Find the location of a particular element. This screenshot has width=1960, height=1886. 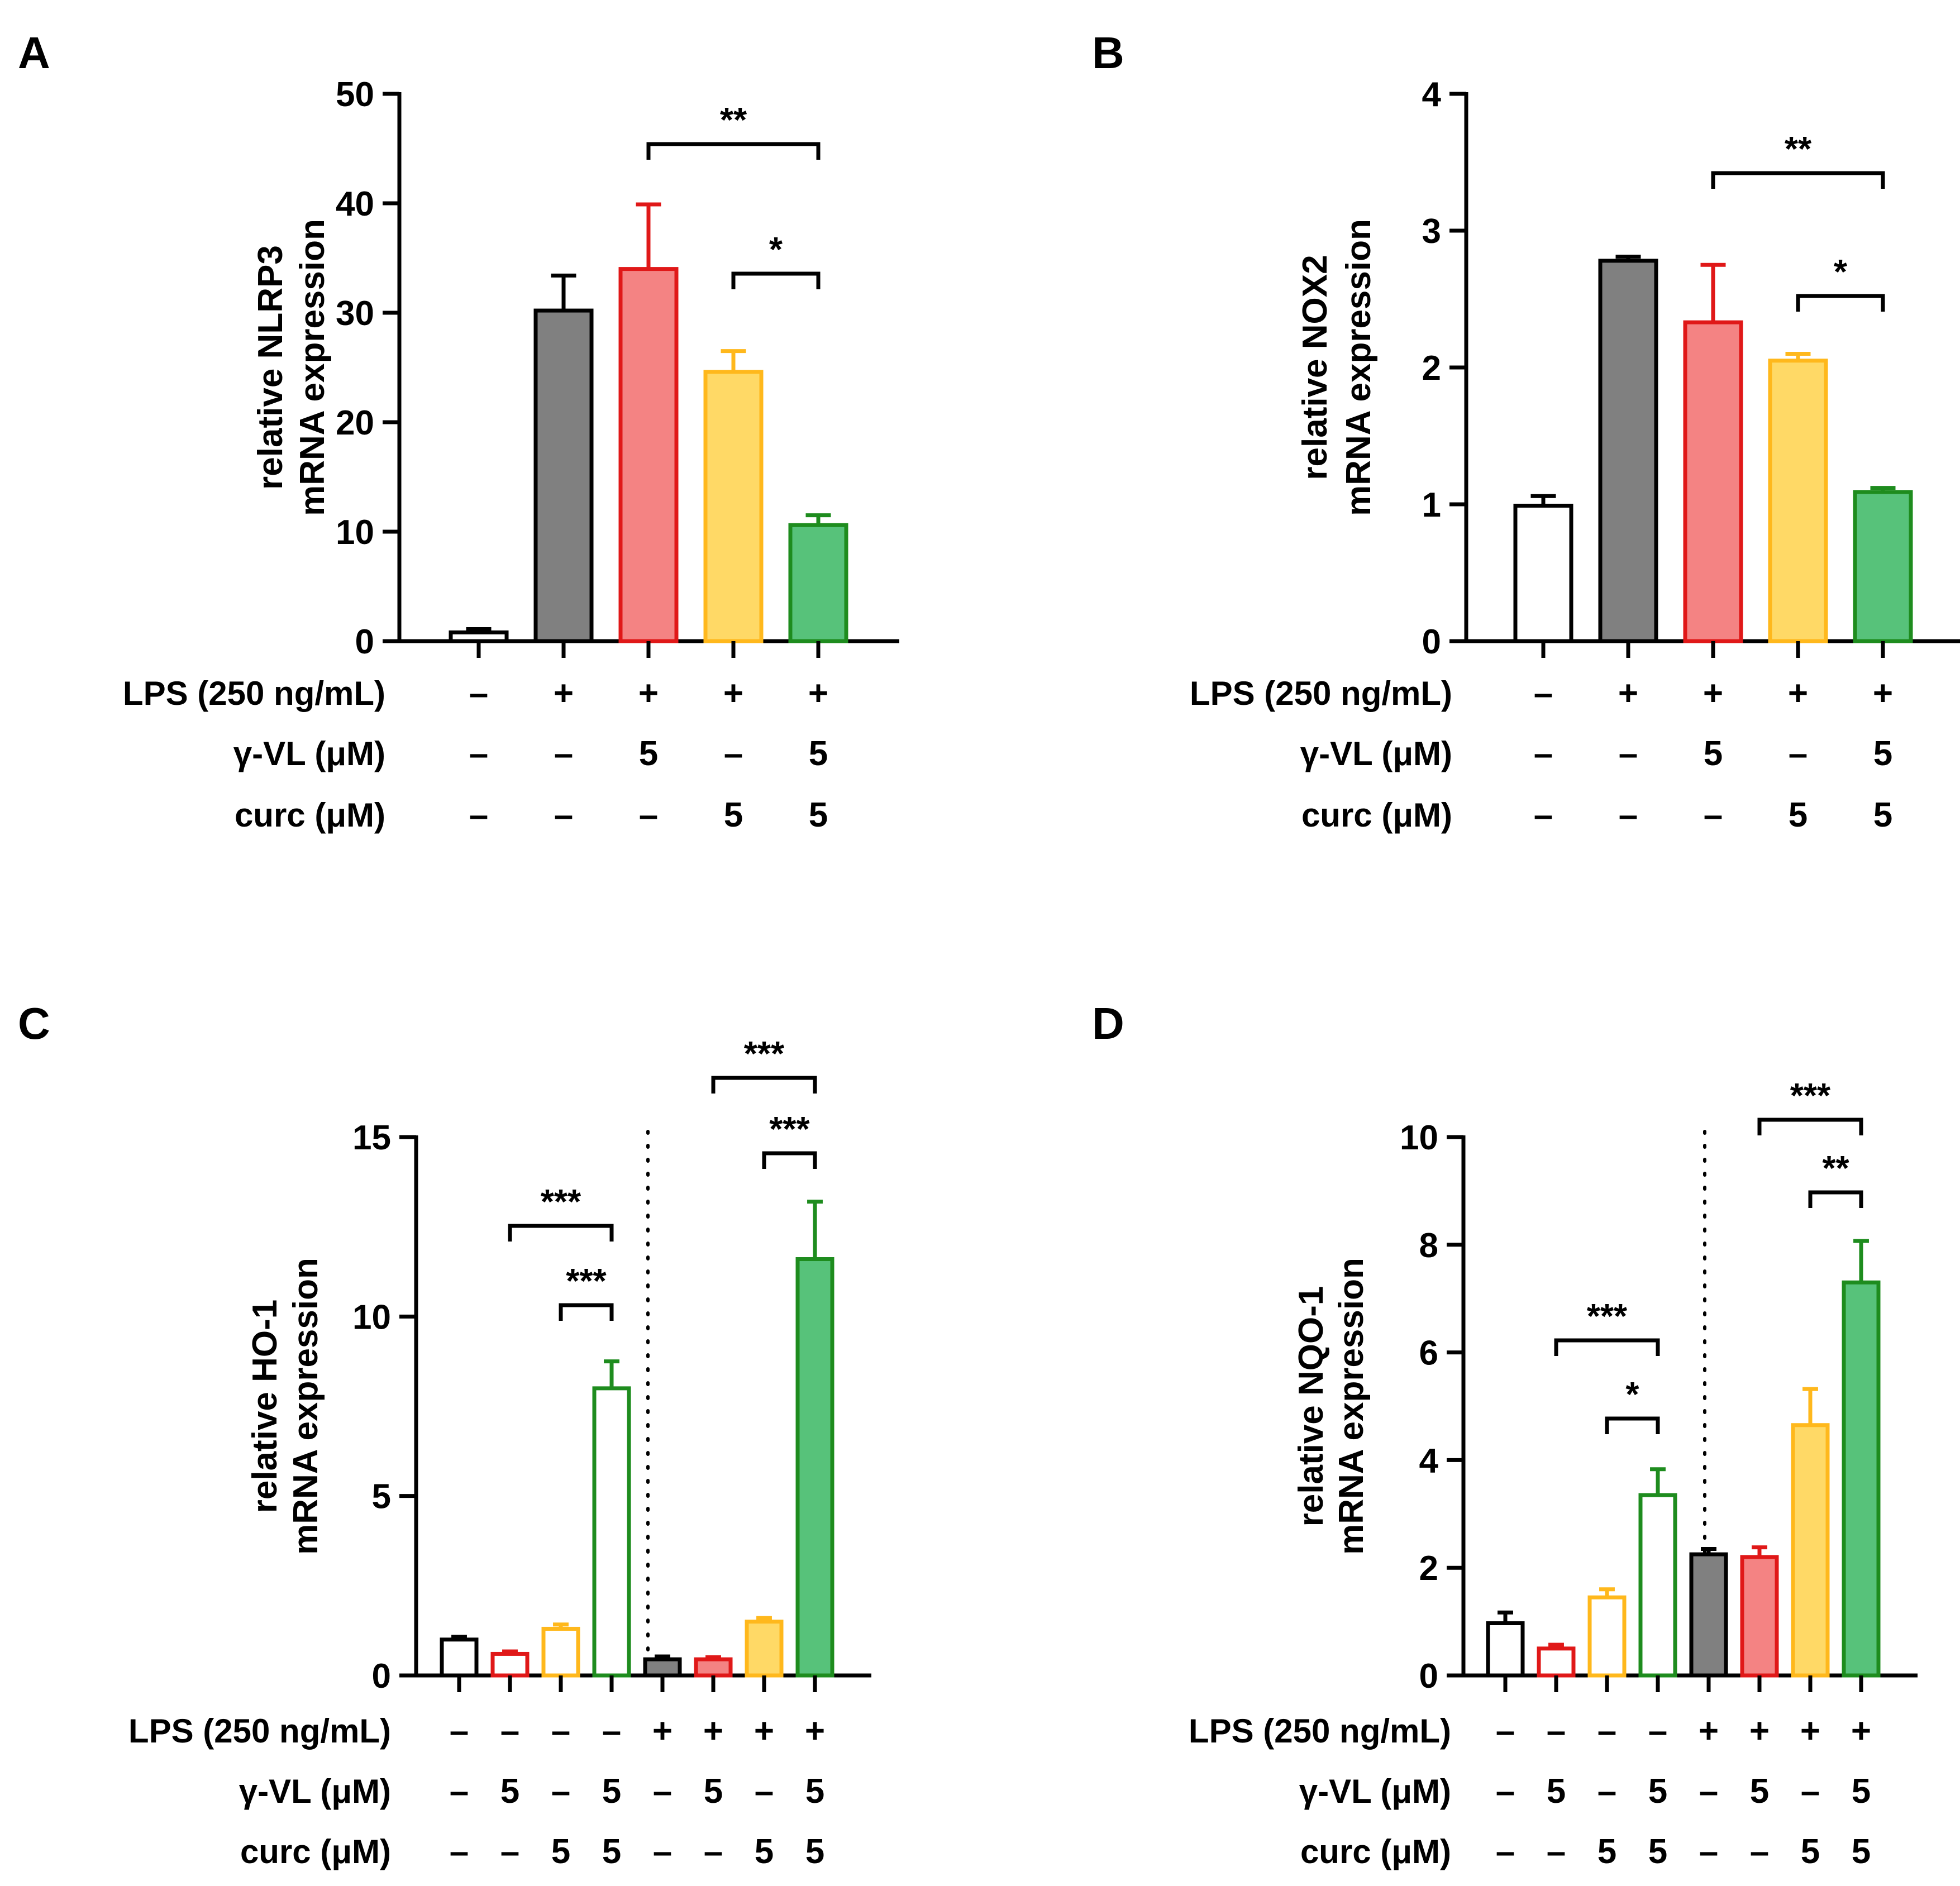

panel-letter: C is located at coordinates (34, 1023).